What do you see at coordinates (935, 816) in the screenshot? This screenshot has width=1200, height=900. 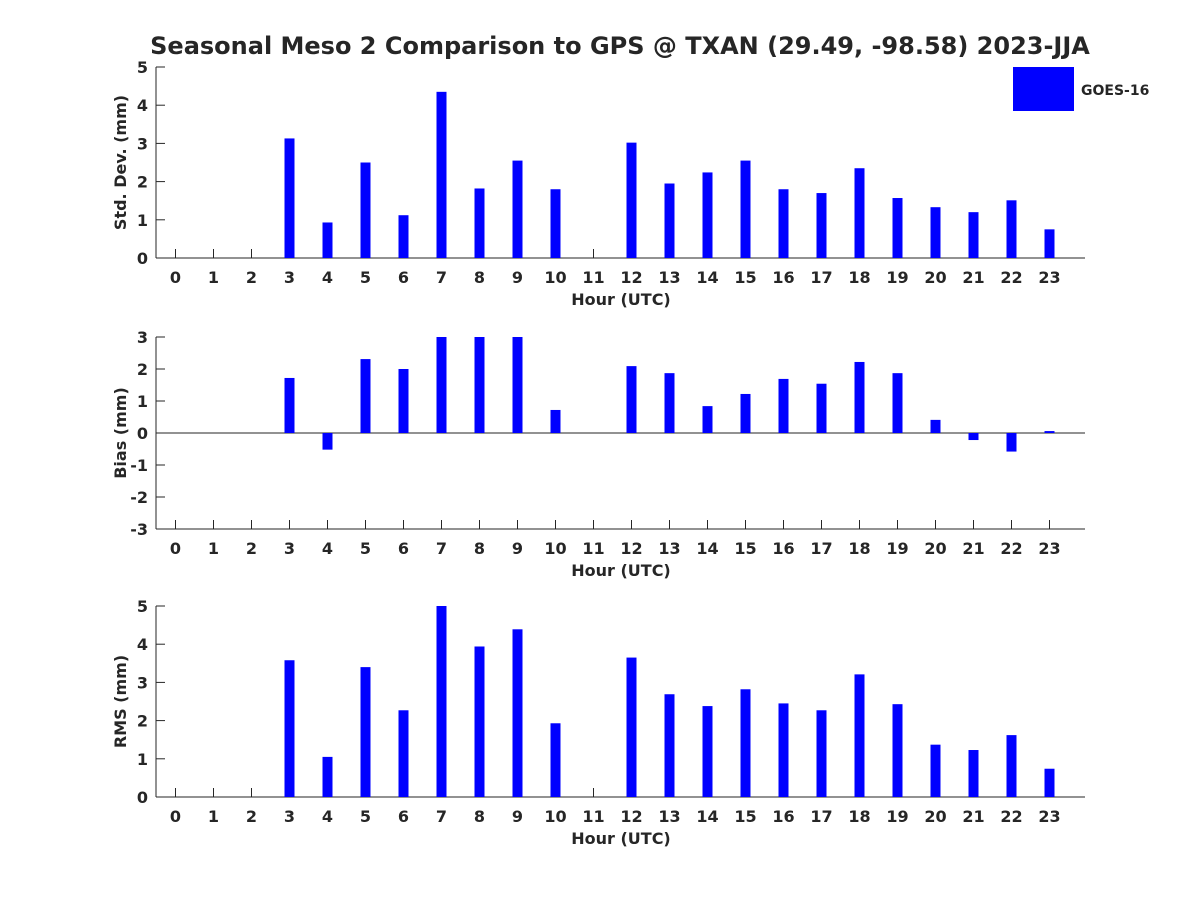 I see `rms-x-tick-label: 20` at bounding box center [935, 816].